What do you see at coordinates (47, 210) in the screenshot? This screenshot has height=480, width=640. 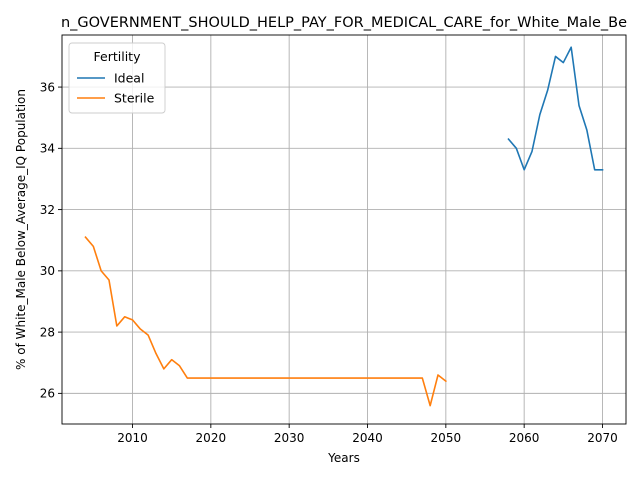 I see `y-tick-label: 32` at bounding box center [47, 210].